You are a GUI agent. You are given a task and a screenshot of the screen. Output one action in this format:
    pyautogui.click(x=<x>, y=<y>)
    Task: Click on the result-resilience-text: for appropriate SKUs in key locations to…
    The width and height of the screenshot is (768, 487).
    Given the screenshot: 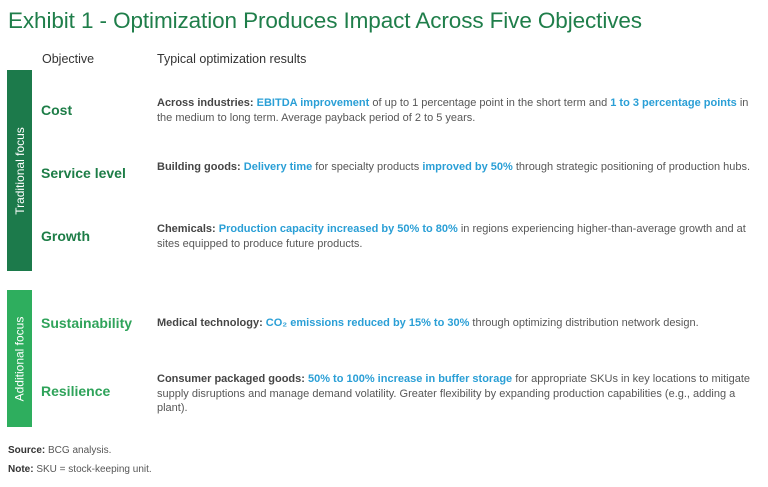 What is the action you would take?
    pyautogui.click(x=454, y=393)
    